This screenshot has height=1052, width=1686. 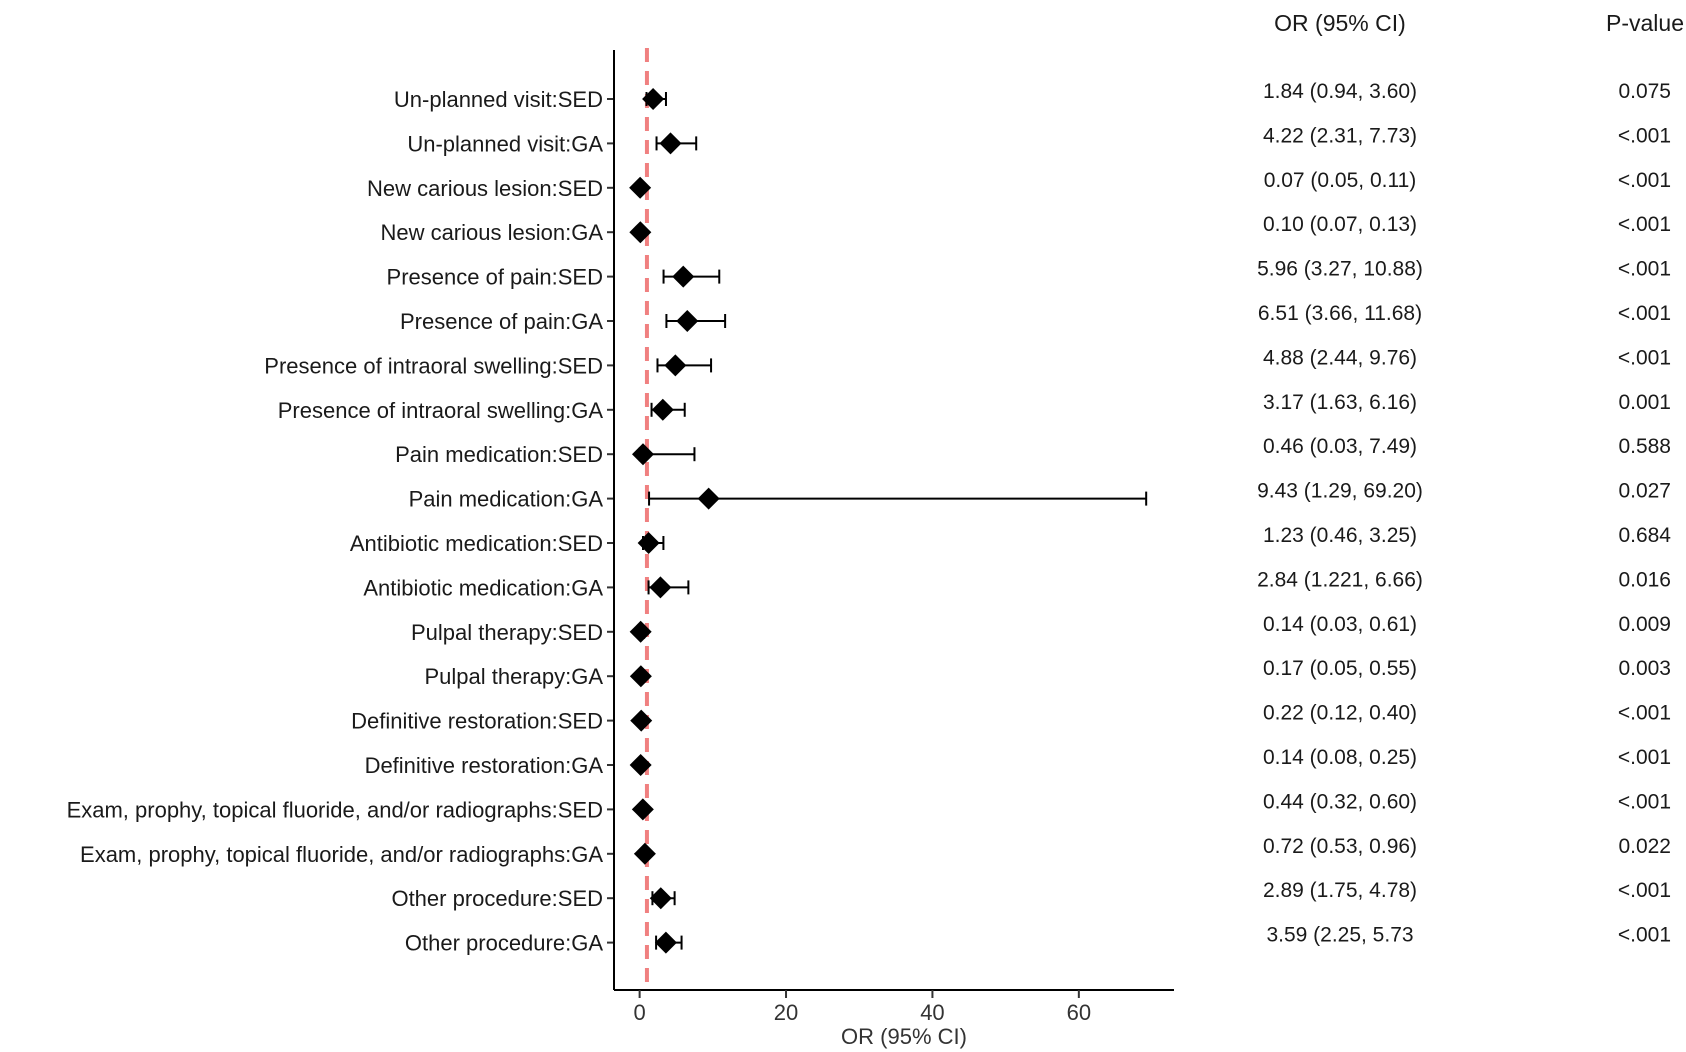 I want to click on or-ci-value: 0.07 (0.05, 0.11), so click(x=1340, y=180).